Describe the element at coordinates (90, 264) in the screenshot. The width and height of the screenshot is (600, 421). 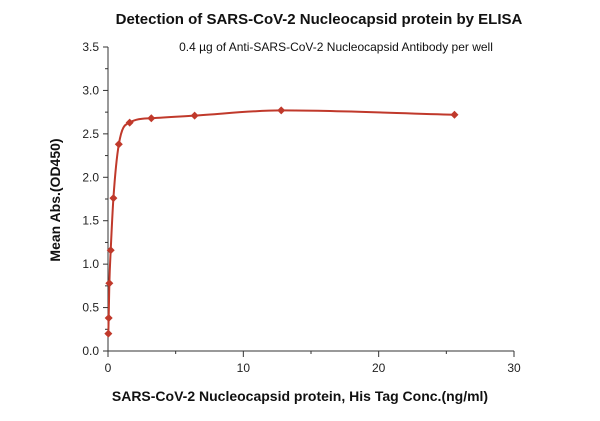
I see `y-tick-label: 1.0` at that location.